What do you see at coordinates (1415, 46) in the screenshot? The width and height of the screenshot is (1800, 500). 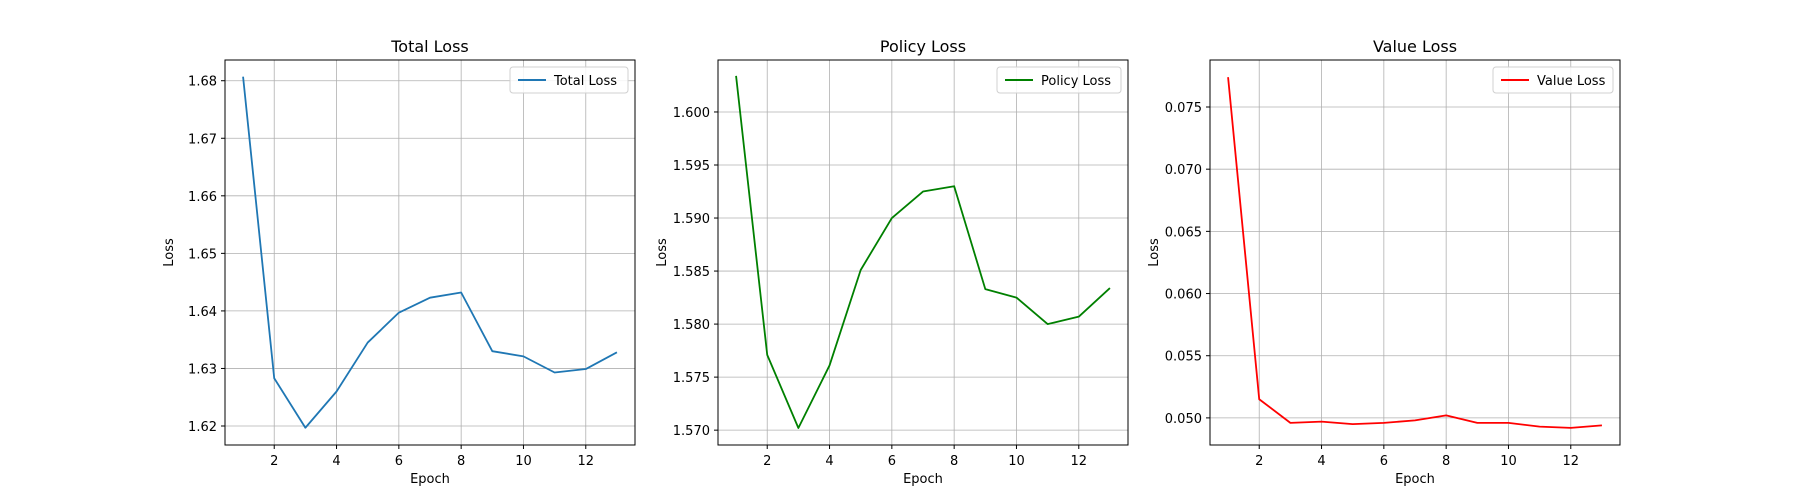 I see `value-loss-title: Value Loss` at bounding box center [1415, 46].